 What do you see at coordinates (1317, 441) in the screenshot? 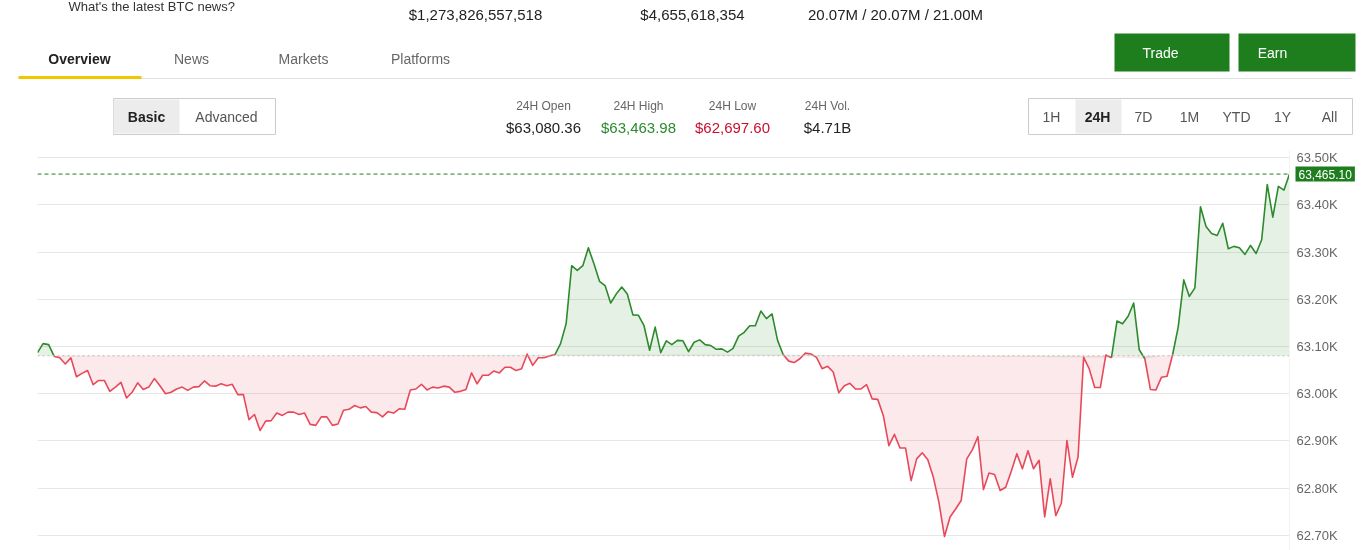
I see `y-tick-label: 62.90K` at bounding box center [1317, 441].